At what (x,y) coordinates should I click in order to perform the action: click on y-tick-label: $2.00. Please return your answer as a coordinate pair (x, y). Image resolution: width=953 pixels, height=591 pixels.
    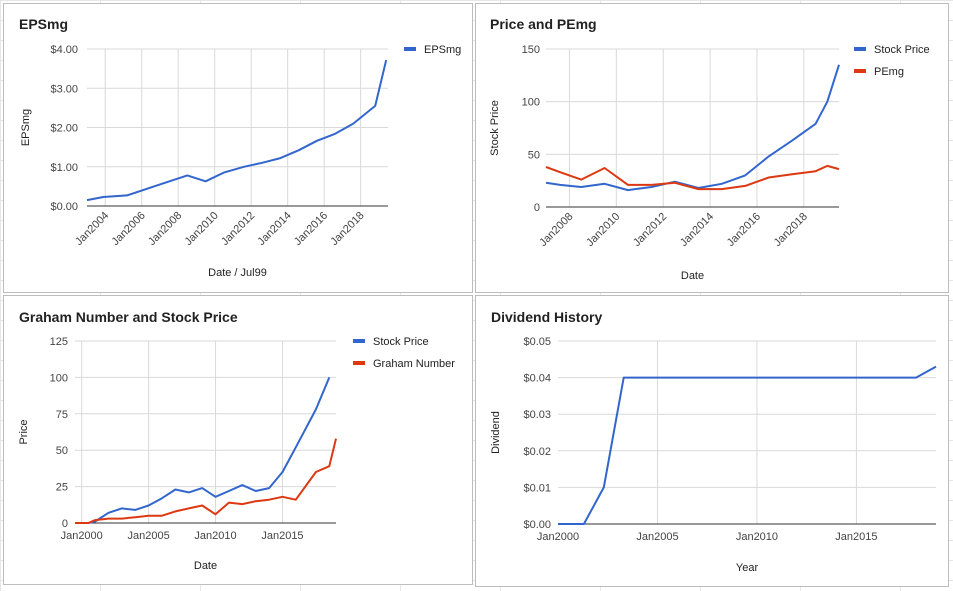
    Looking at the image, I should click on (64, 129).